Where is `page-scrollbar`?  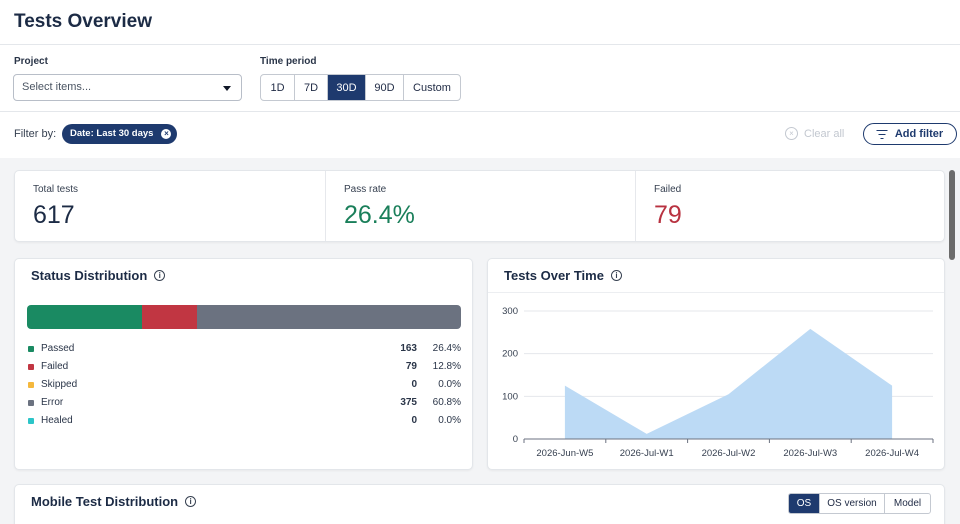
page-scrollbar is located at coordinates (952, 215).